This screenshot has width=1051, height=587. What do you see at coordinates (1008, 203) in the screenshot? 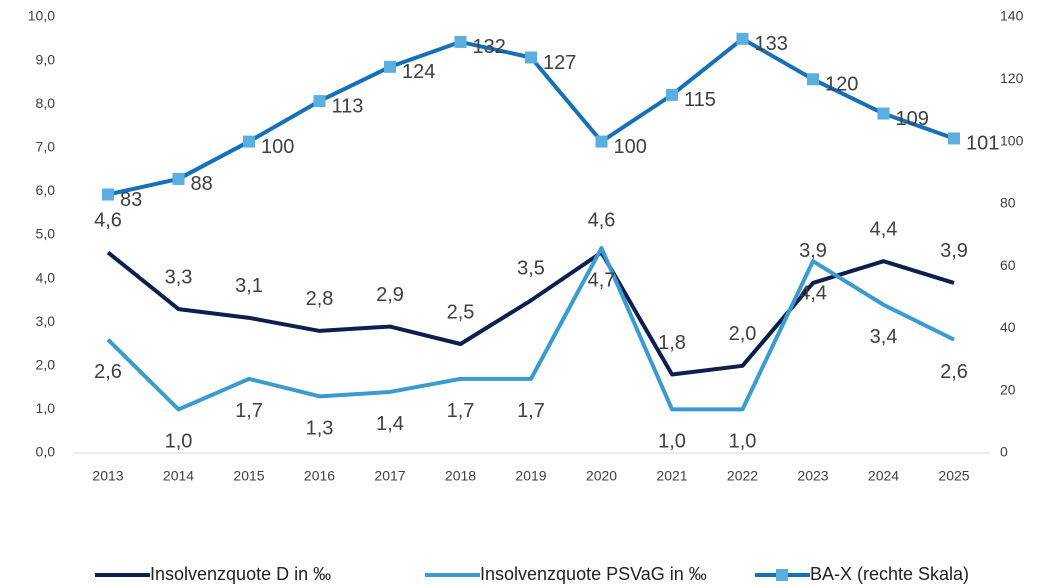
I see `y2-tick-label: 80` at bounding box center [1008, 203].